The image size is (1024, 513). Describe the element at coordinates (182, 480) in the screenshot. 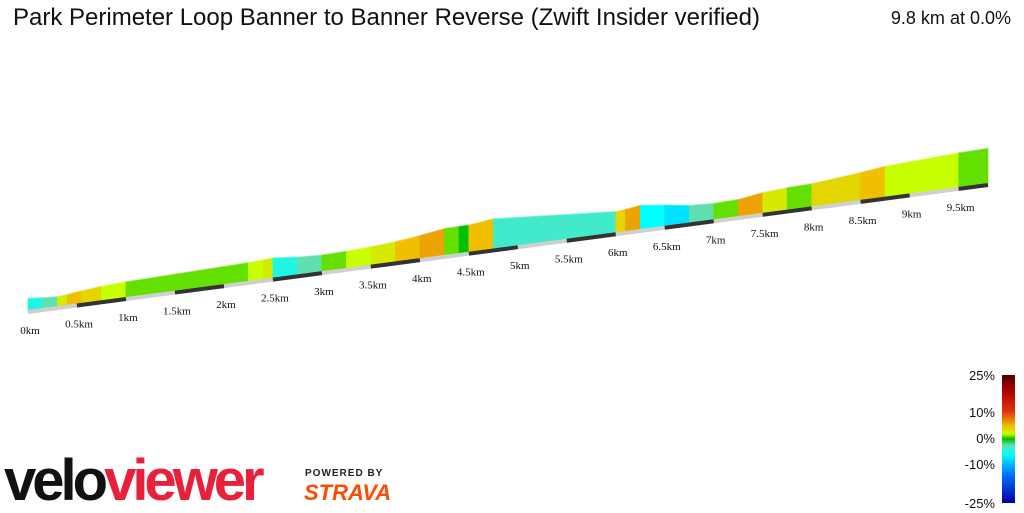

I see `logo-viewer-text: viewer` at that location.